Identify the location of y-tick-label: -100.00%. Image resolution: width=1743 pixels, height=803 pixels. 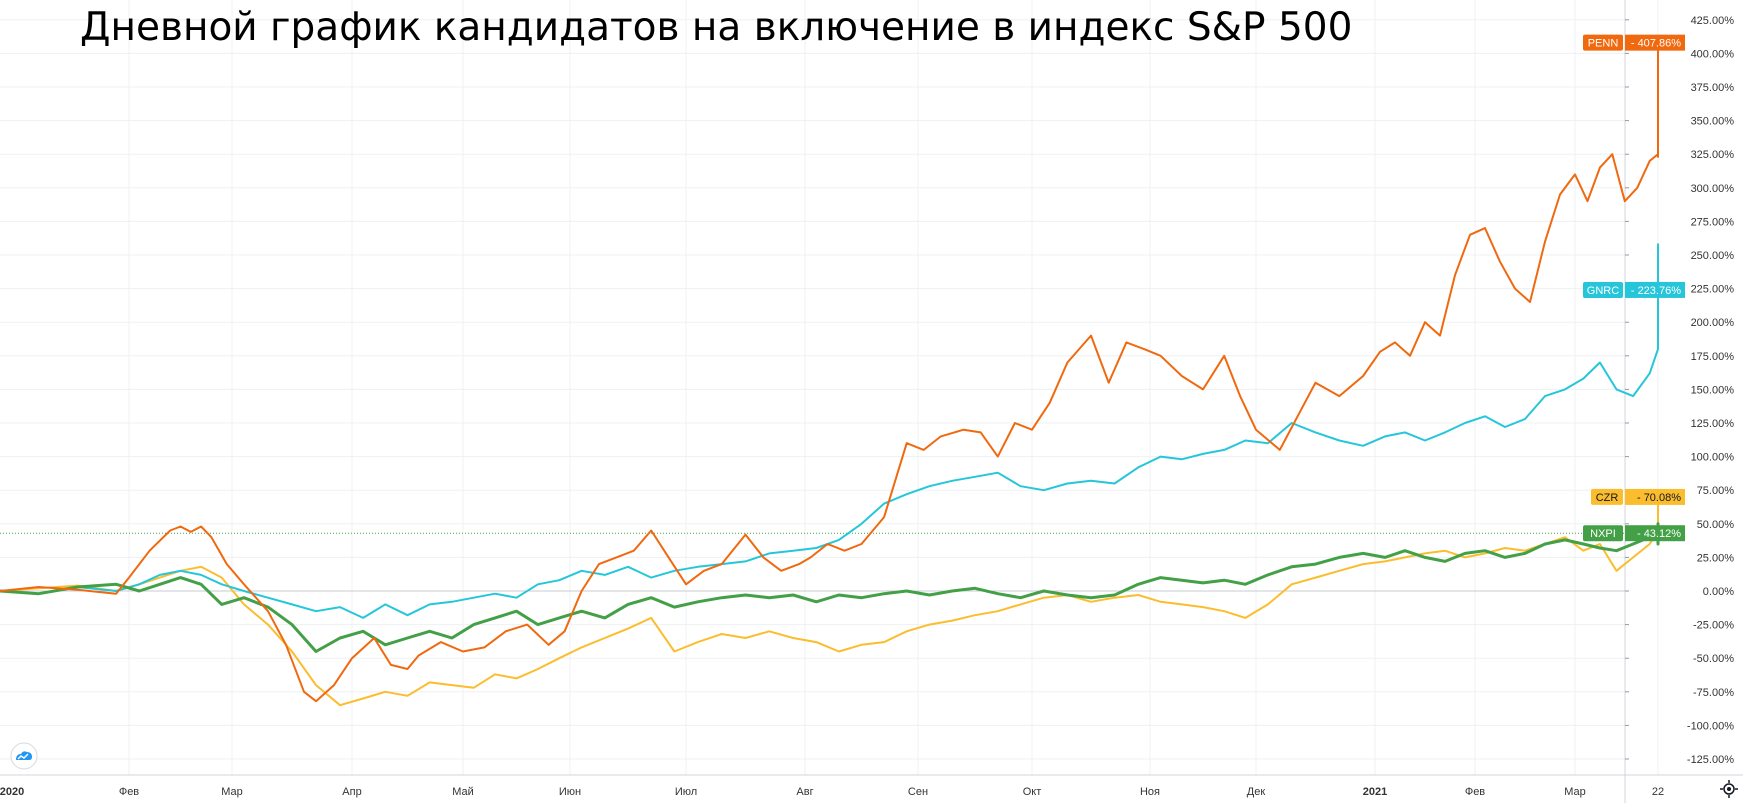
(1710, 726).